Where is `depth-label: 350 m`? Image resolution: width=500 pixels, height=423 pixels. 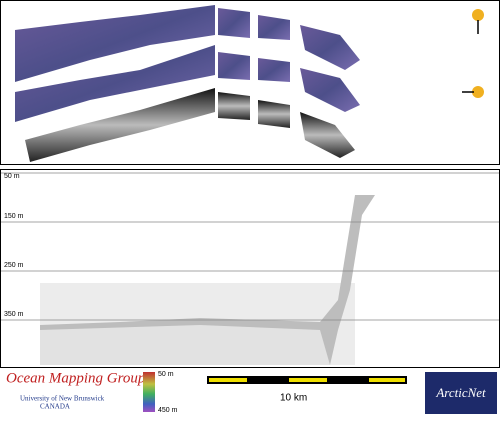
depth-label: 350 m is located at coordinates (14, 314).